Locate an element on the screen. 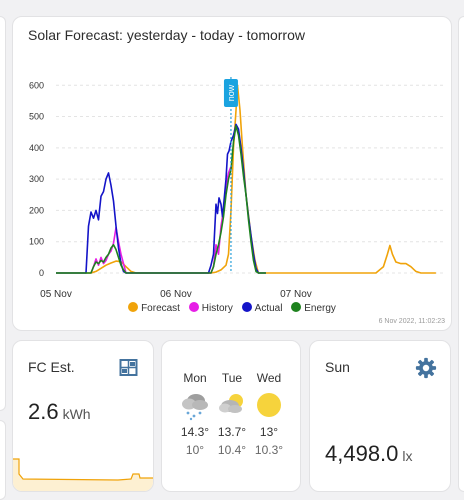  now-marker-badge is located at coordinates (230, 93).